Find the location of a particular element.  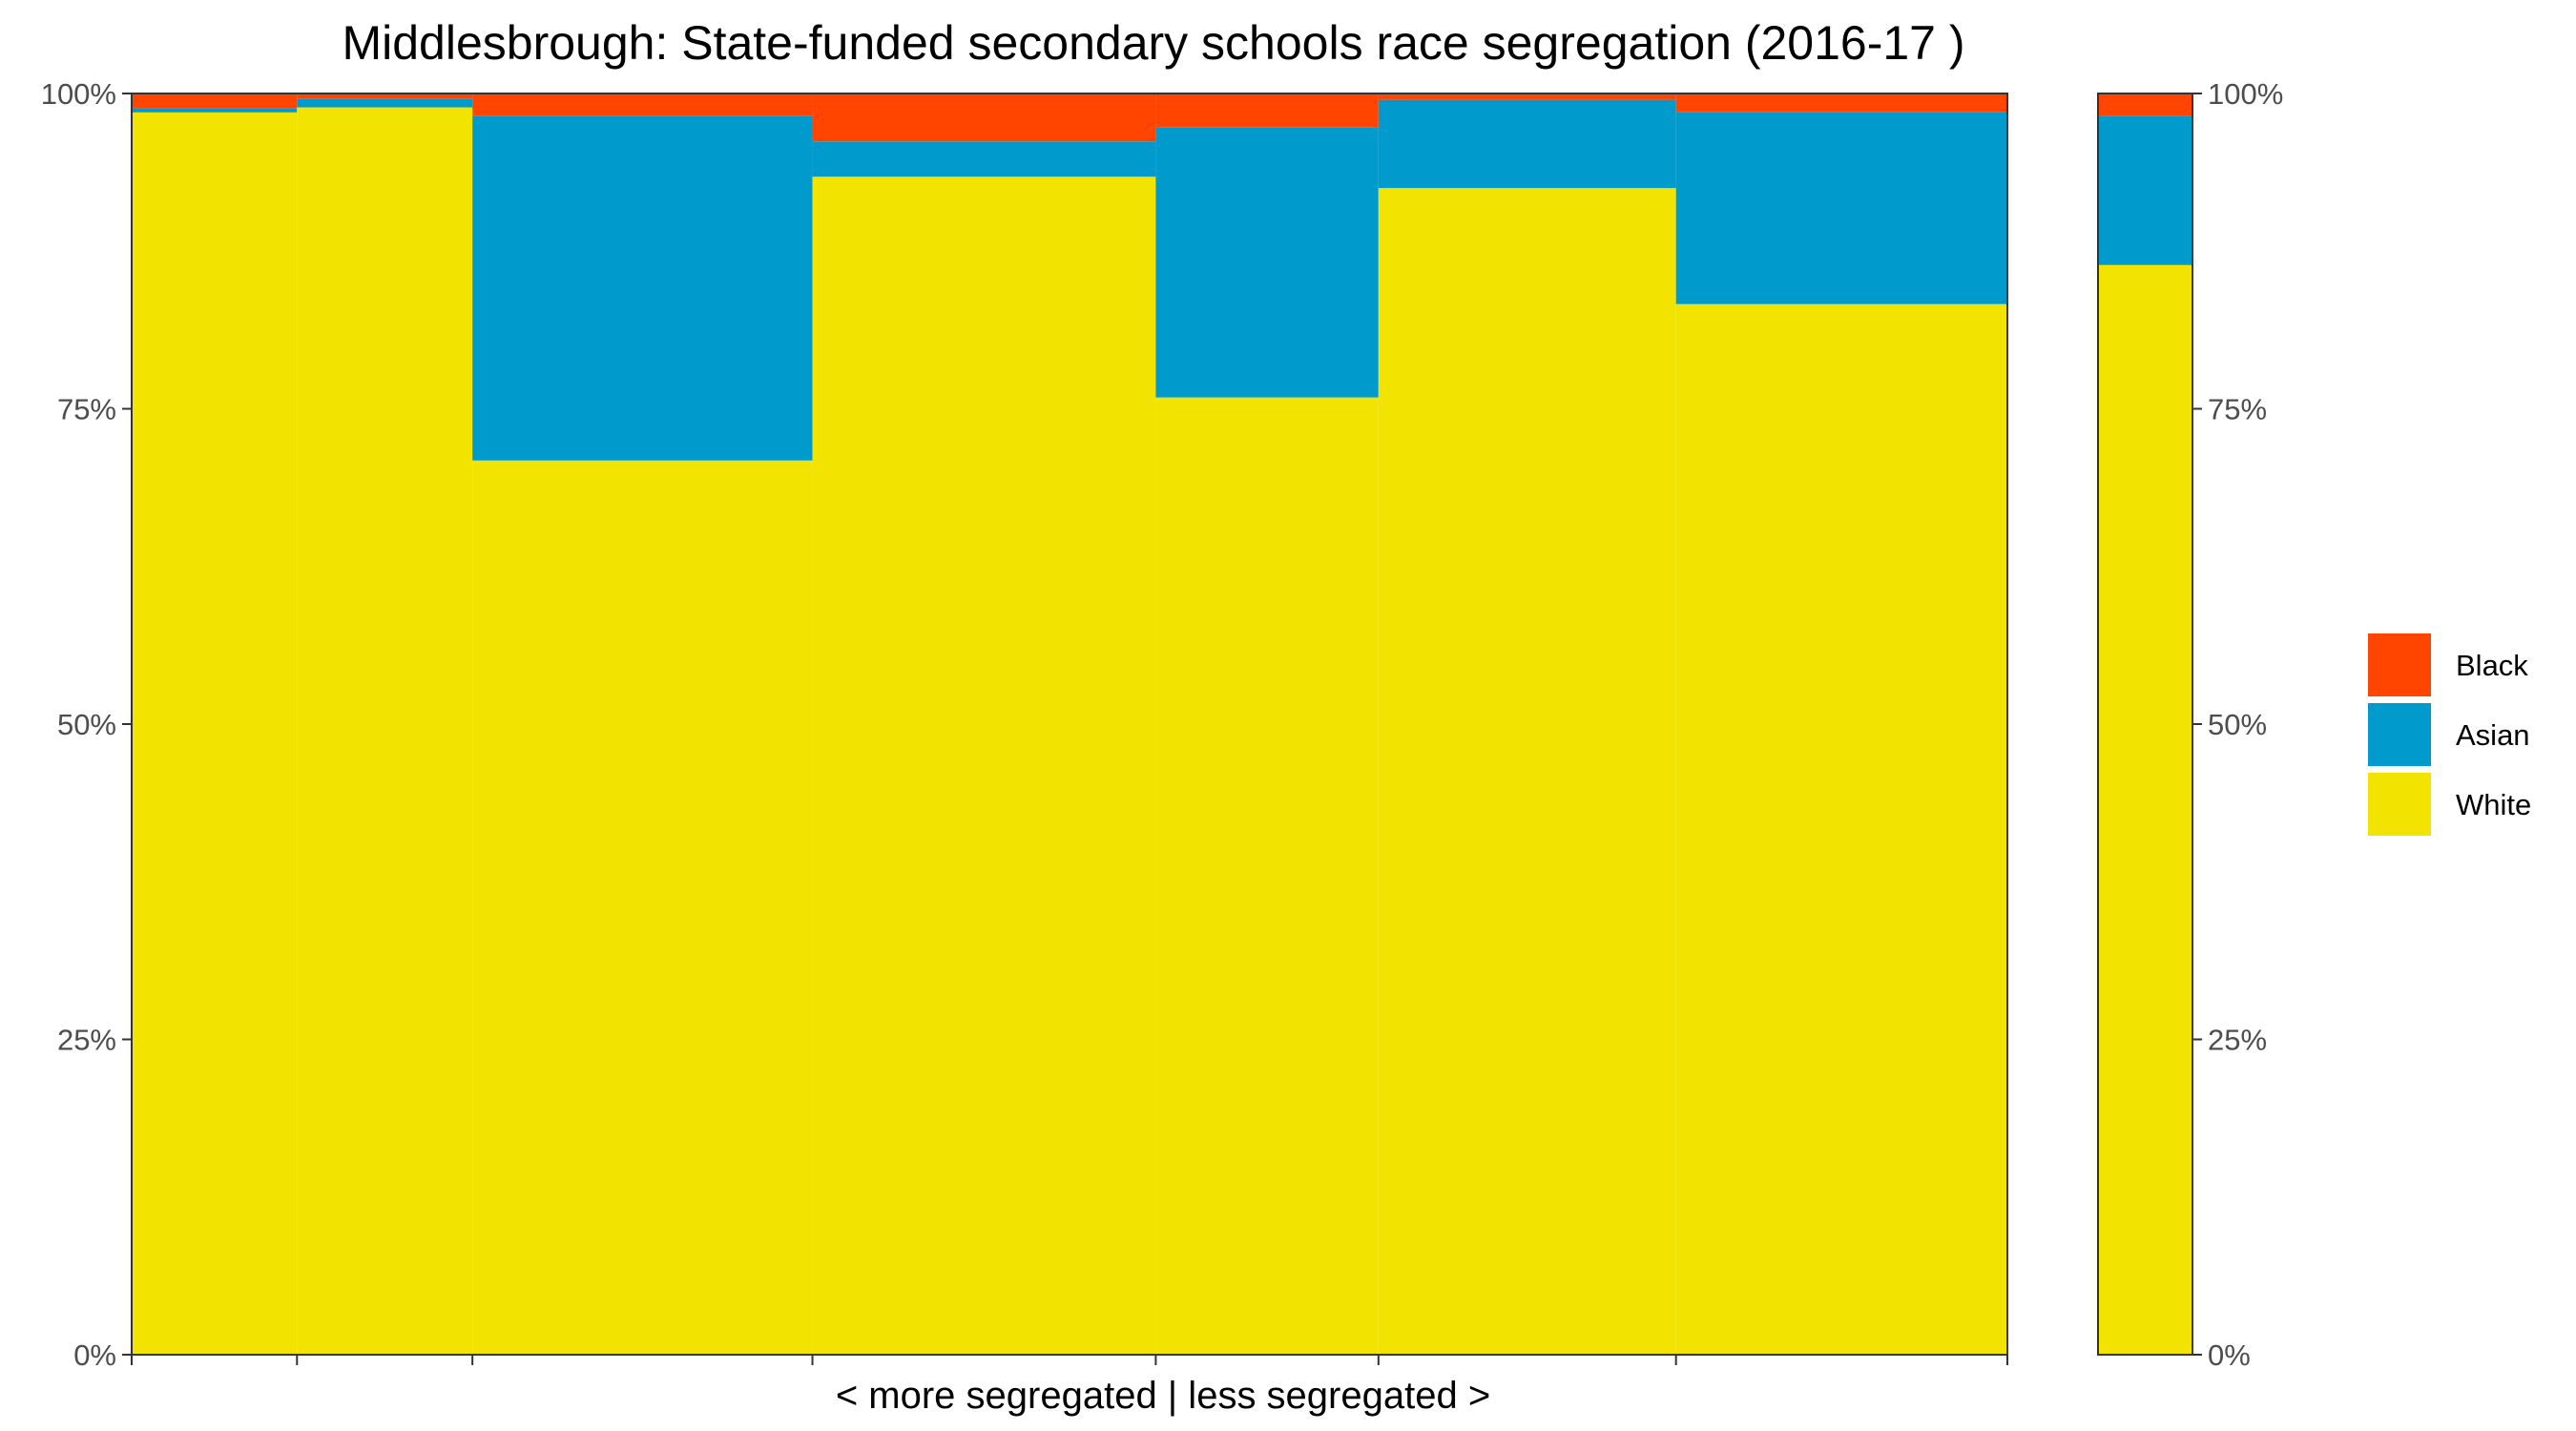

y-tick-label-right: 50% is located at coordinates (2237, 724).